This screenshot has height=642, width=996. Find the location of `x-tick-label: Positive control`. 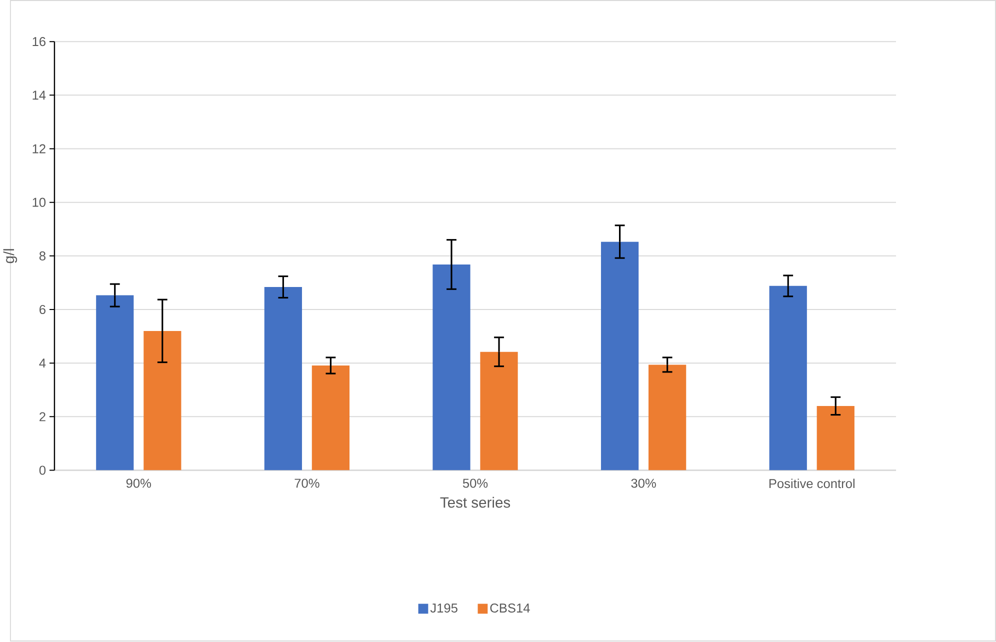

x-tick-label: Positive control is located at coordinates (811, 483).